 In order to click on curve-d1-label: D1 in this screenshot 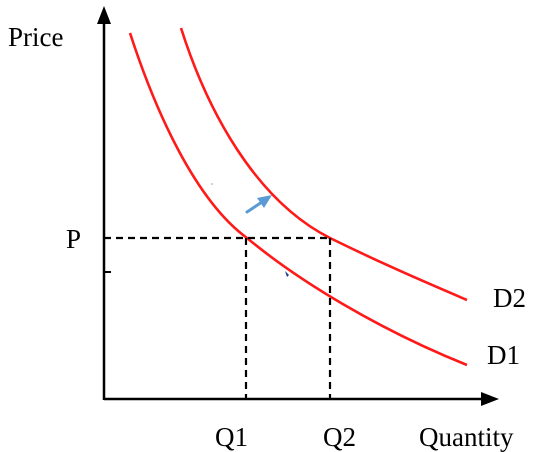, I will do `click(503, 355)`.